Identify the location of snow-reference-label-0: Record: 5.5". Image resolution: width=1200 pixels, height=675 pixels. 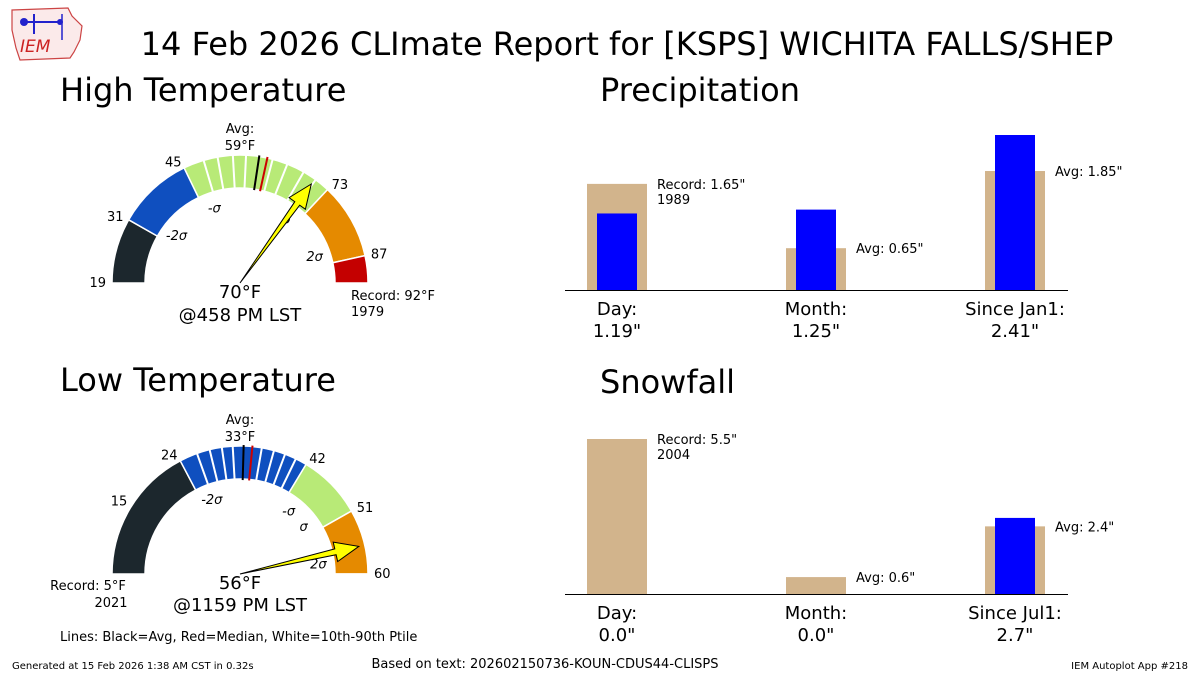
(697, 440).